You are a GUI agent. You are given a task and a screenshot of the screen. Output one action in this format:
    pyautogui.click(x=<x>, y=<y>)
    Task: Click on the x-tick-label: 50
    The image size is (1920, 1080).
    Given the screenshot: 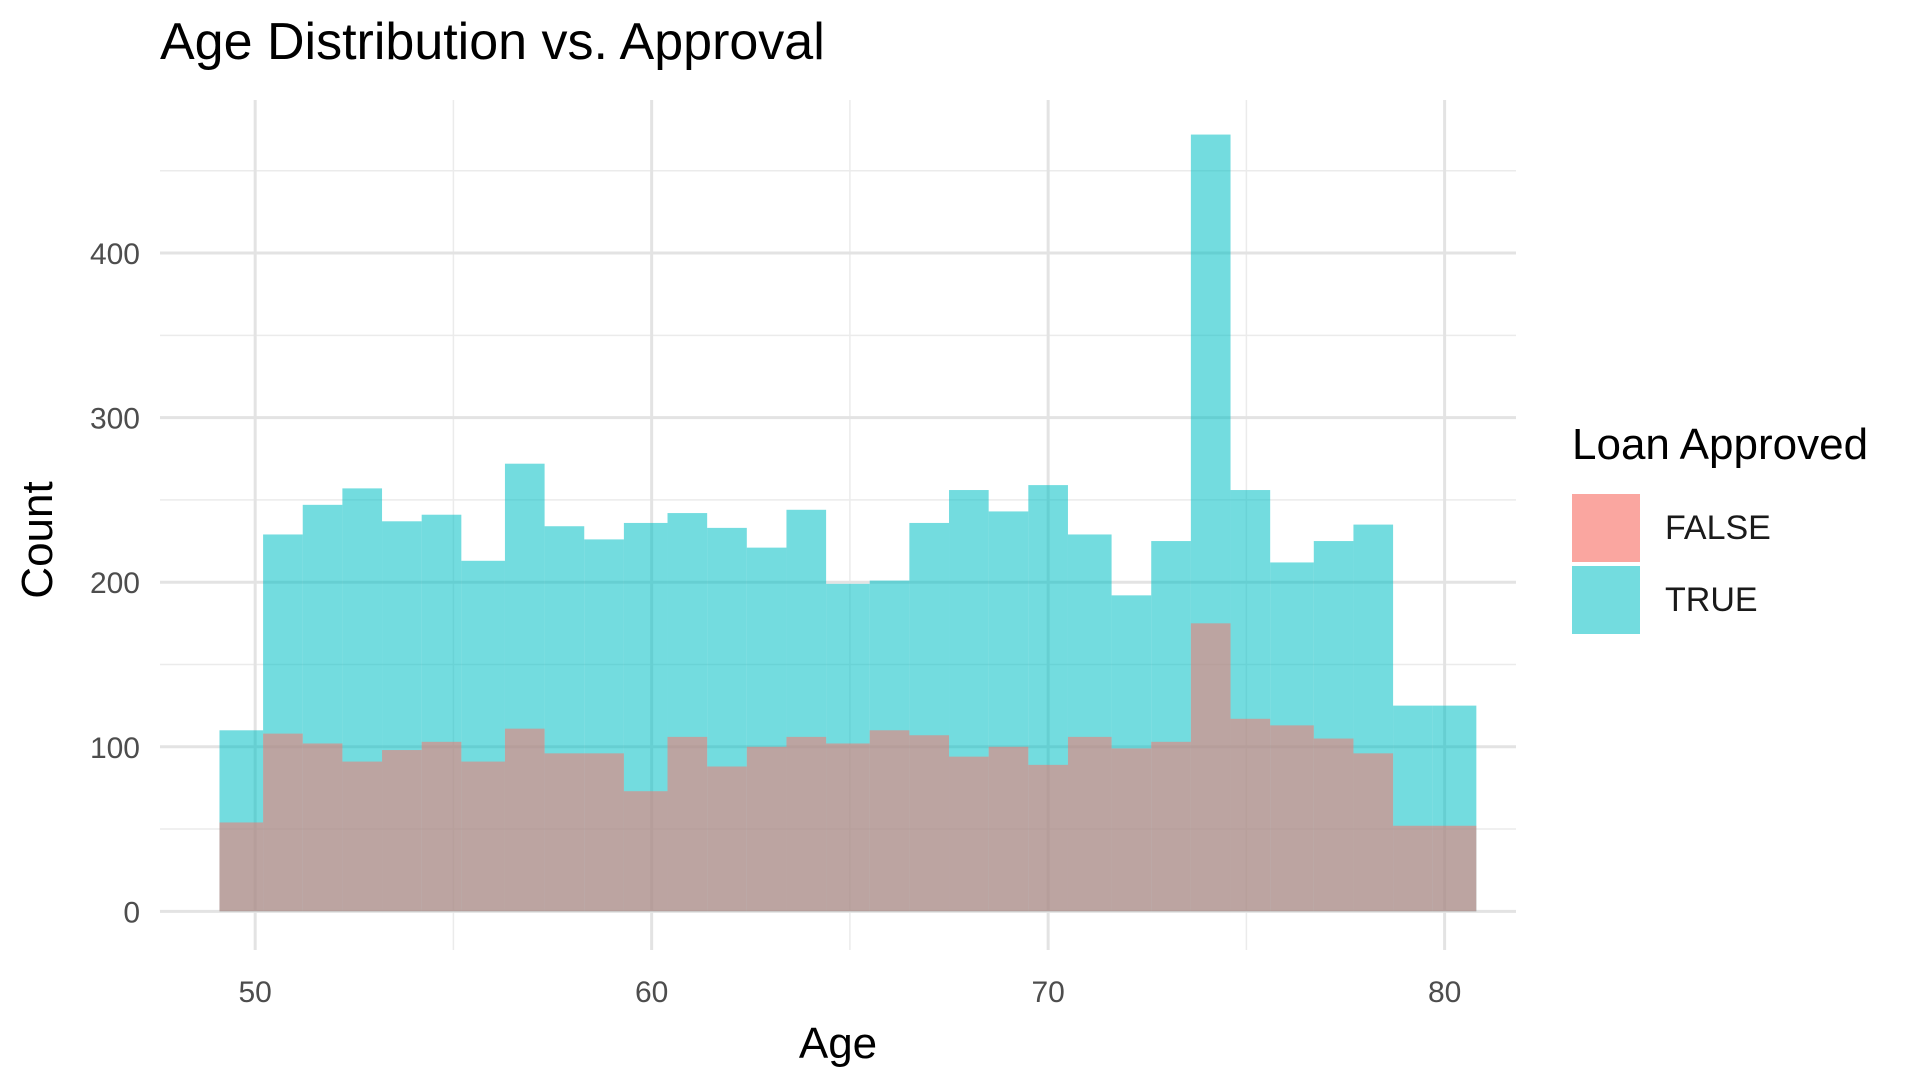 What is the action you would take?
    pyautogui.click(x=254, y=992)
    